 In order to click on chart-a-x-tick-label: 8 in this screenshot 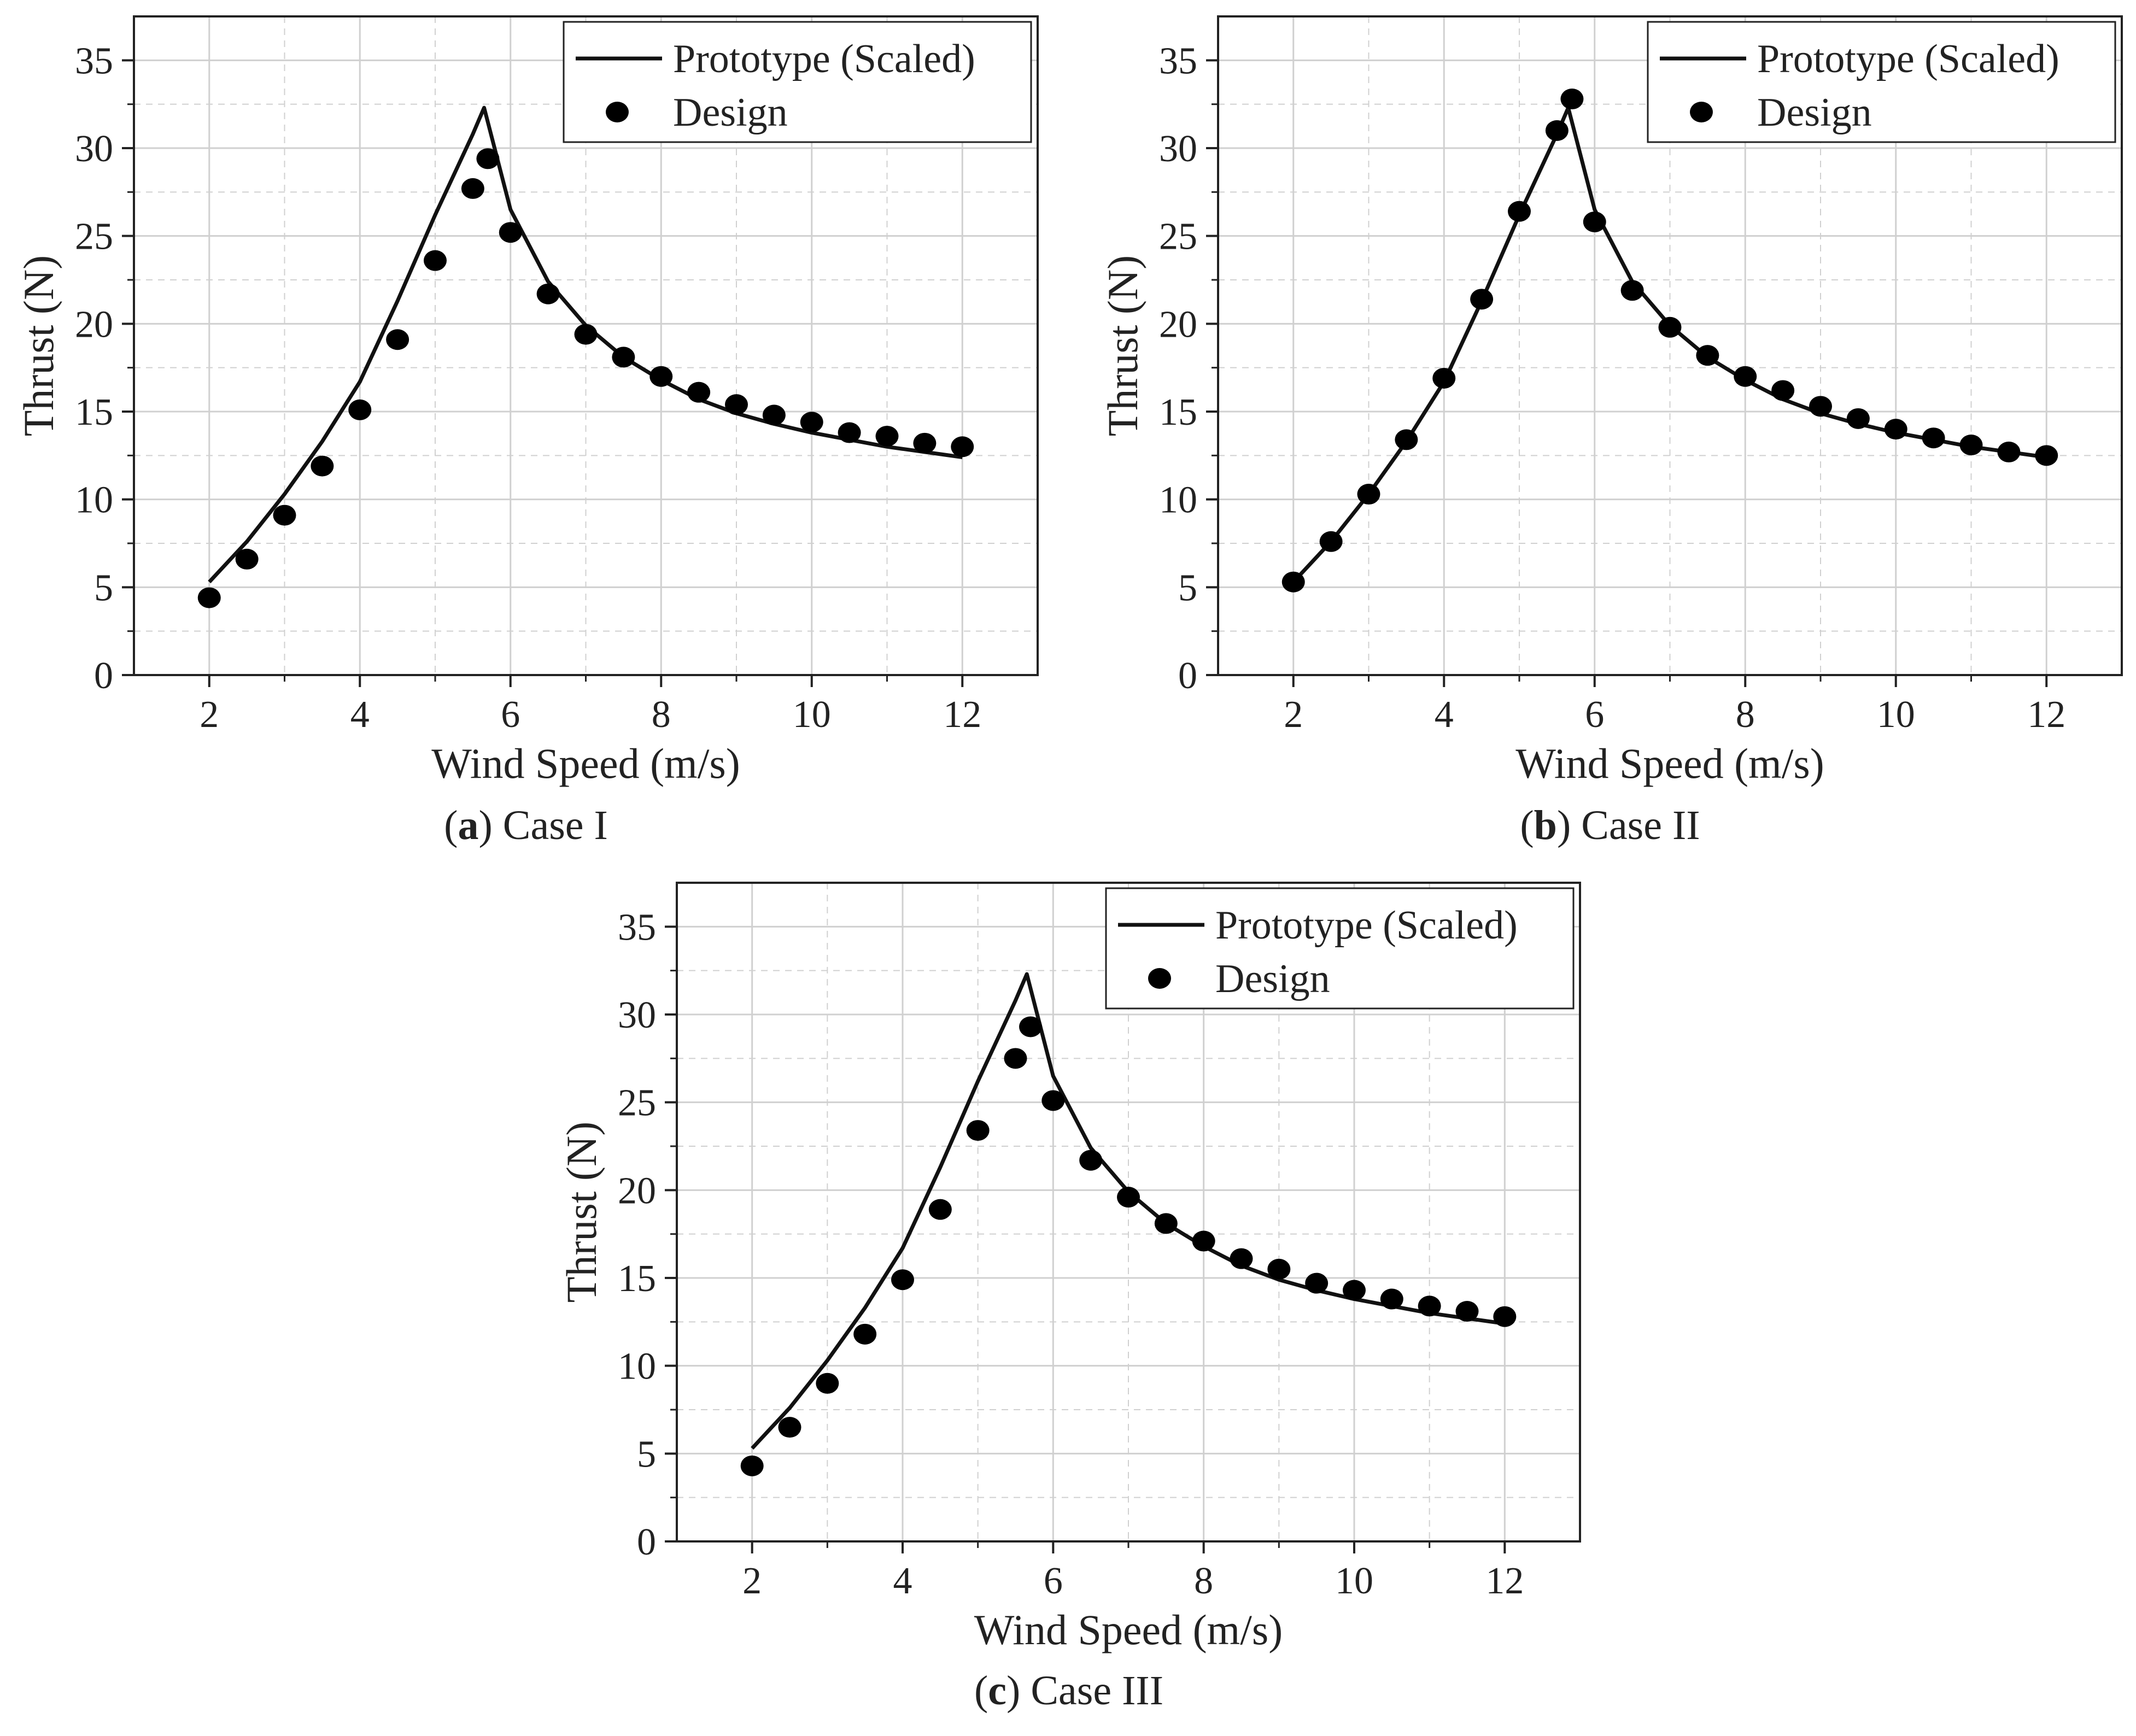, I will do `click(661, 715)`.